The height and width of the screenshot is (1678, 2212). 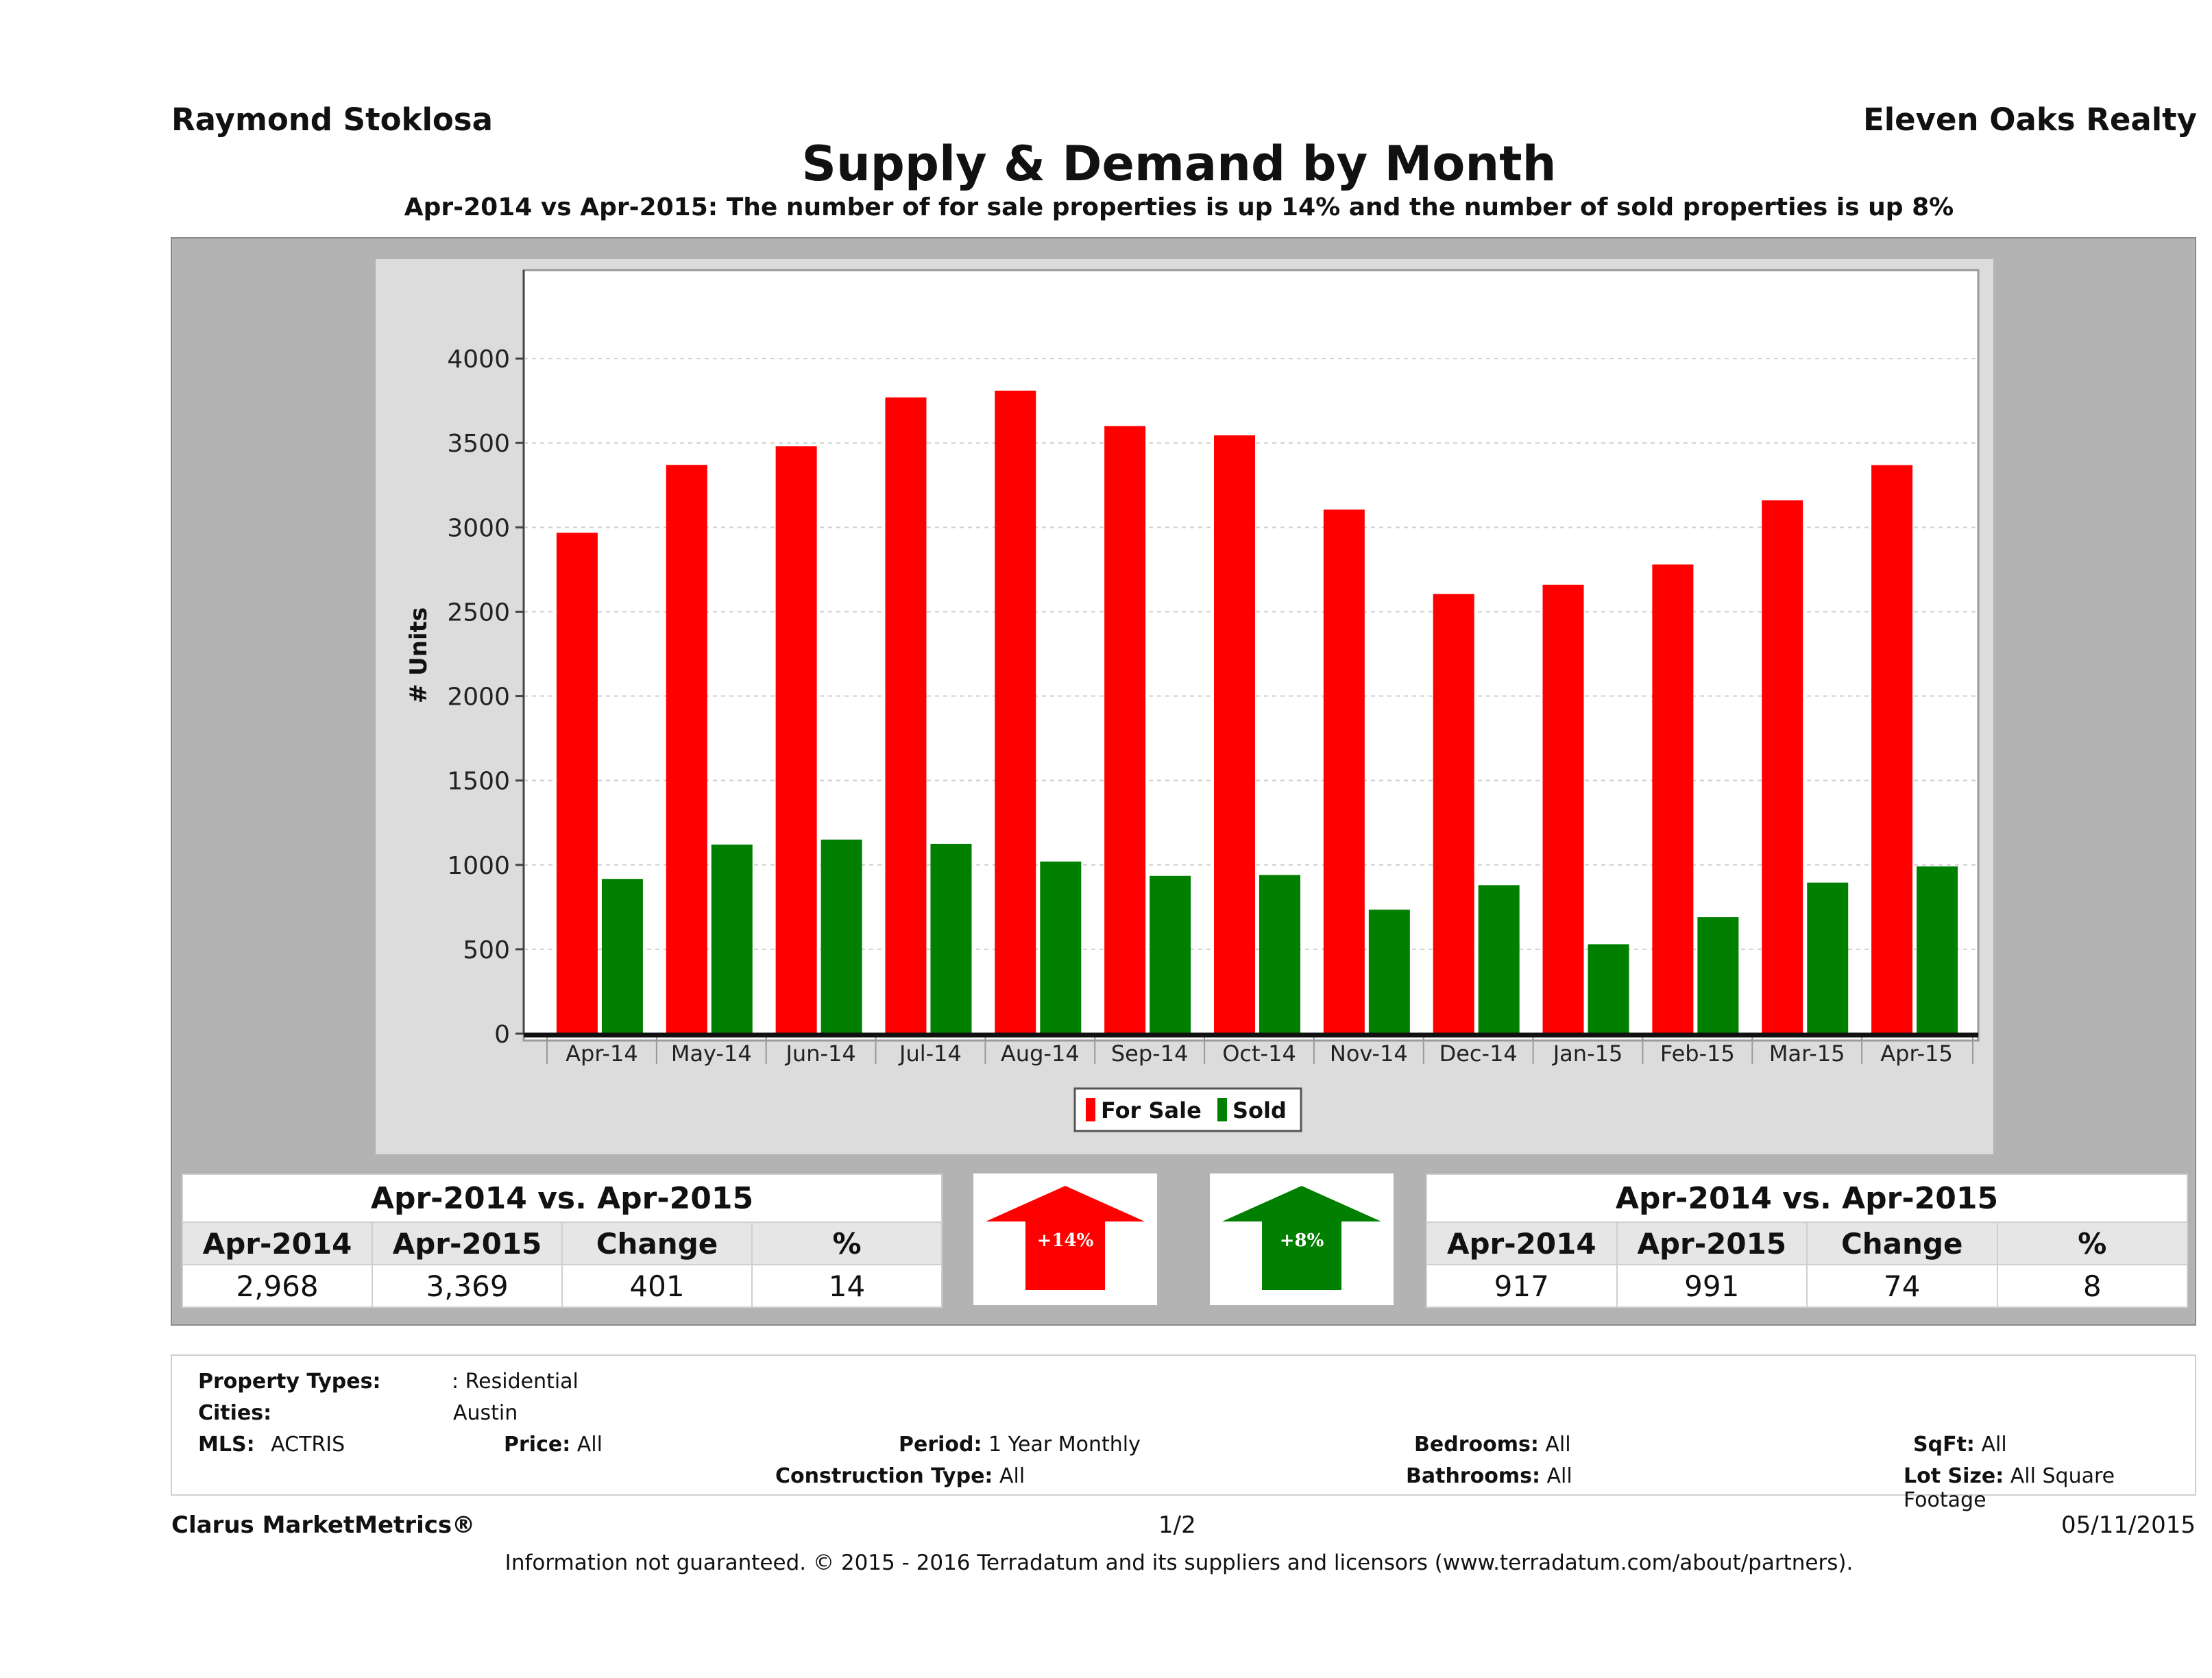 What do you see at coordinates (589, 1445) in the screenshot?
I see `price-value: All` at bounding box center [589, 1445].